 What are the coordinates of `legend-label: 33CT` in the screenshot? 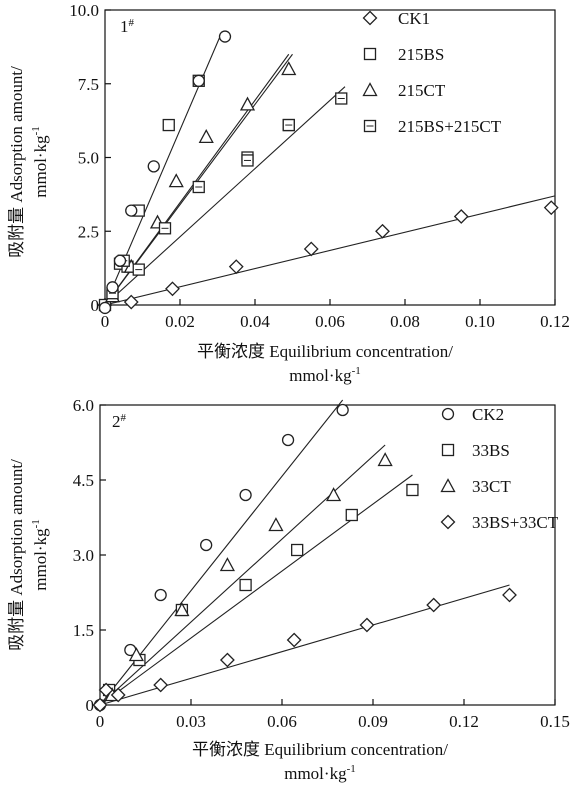 It's located at (491, 486).